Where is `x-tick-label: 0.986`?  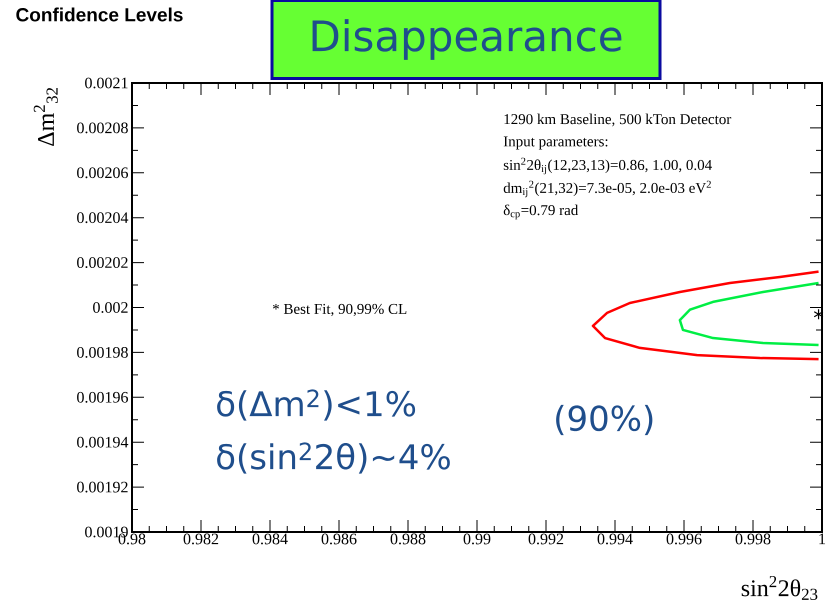
x-tick-label: 0.986 is located at coordinates (339, 539).